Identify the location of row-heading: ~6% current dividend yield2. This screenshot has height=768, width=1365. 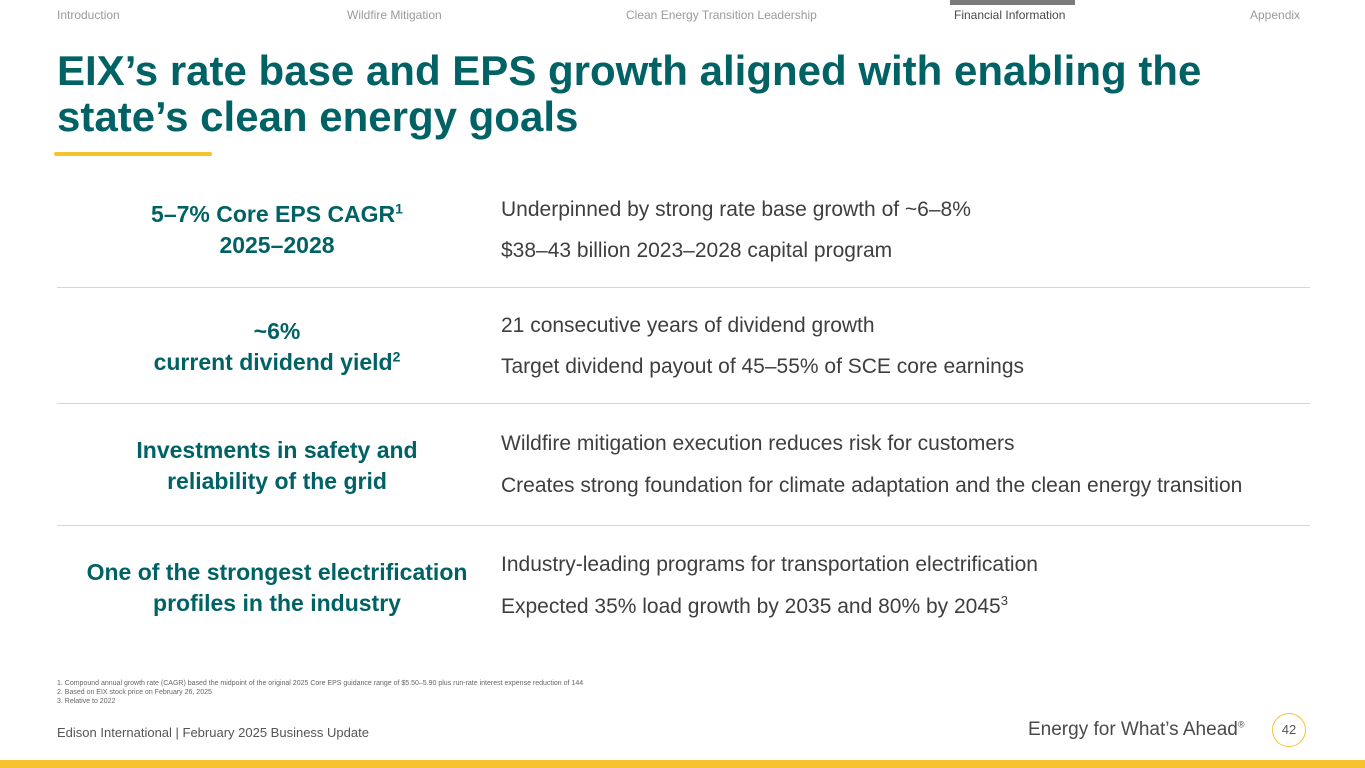
(277, 347).